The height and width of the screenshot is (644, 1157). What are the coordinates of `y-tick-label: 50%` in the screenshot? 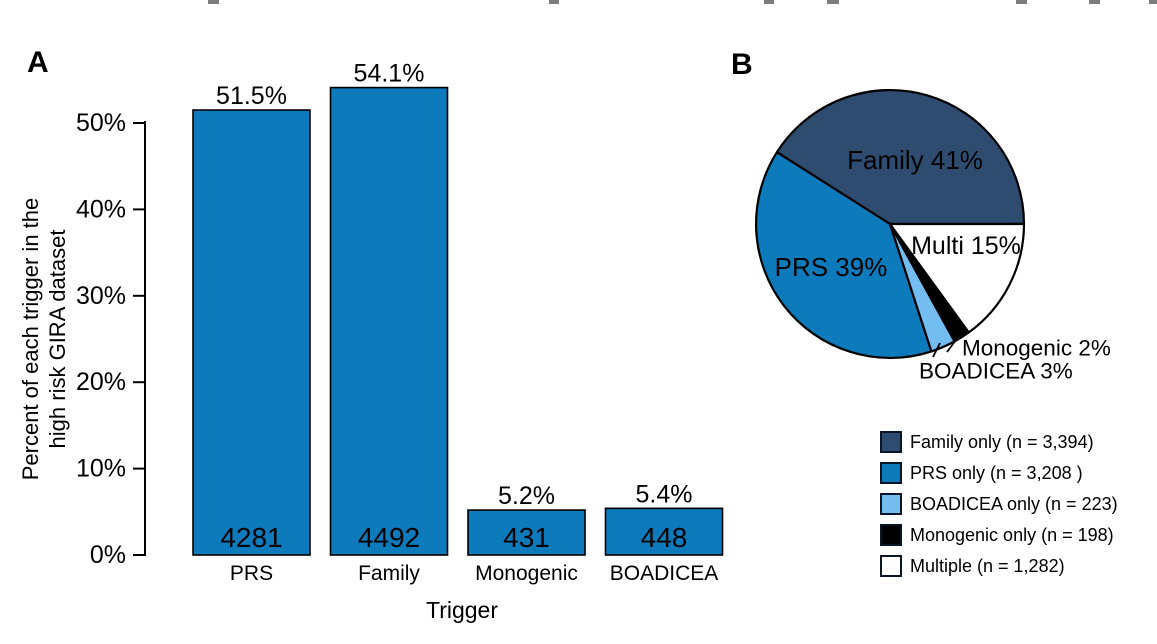 It's located at (101, 123).